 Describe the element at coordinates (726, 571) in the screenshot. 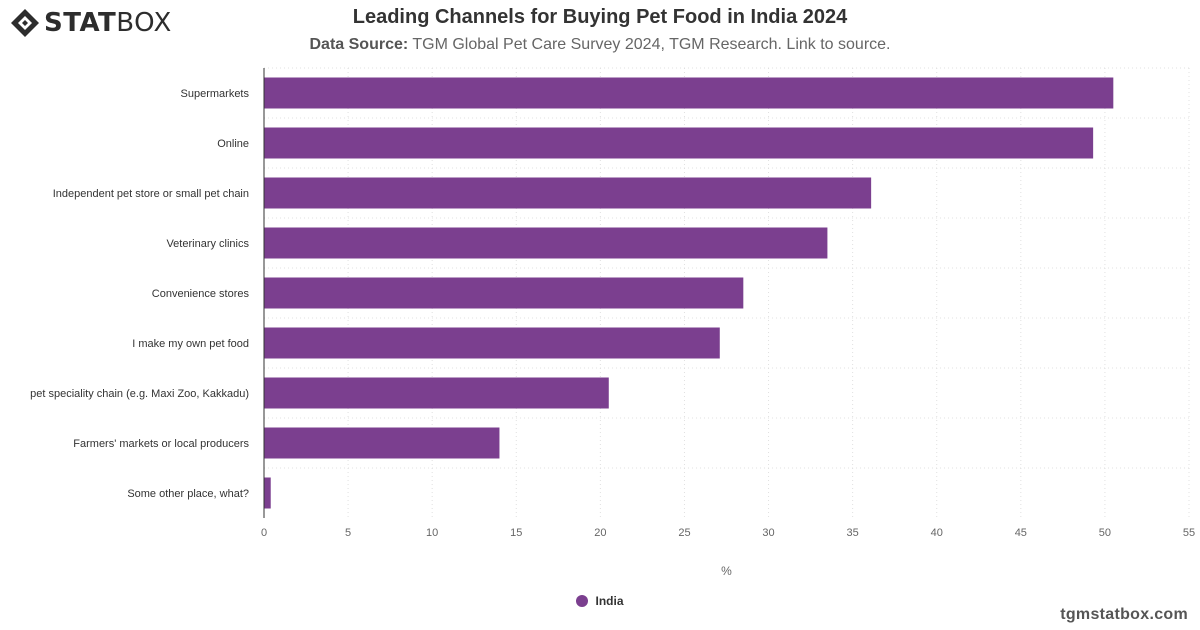

I see `x-axis-label: %` at that location.